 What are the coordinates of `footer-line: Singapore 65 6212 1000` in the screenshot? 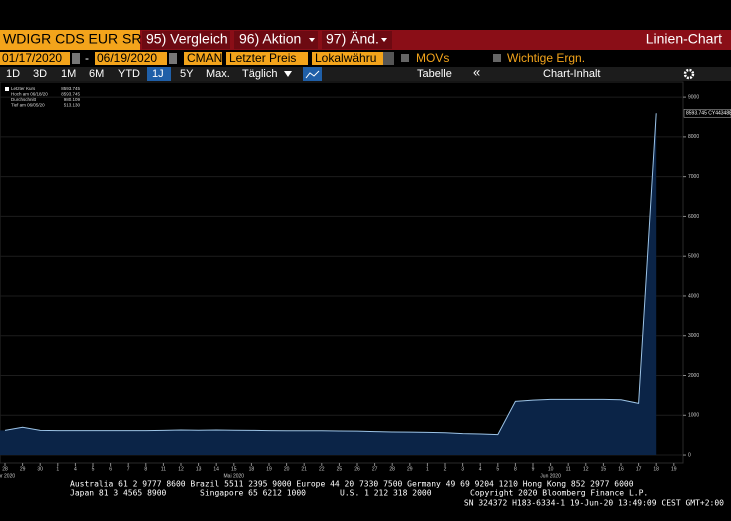 It's located at (253, 493).